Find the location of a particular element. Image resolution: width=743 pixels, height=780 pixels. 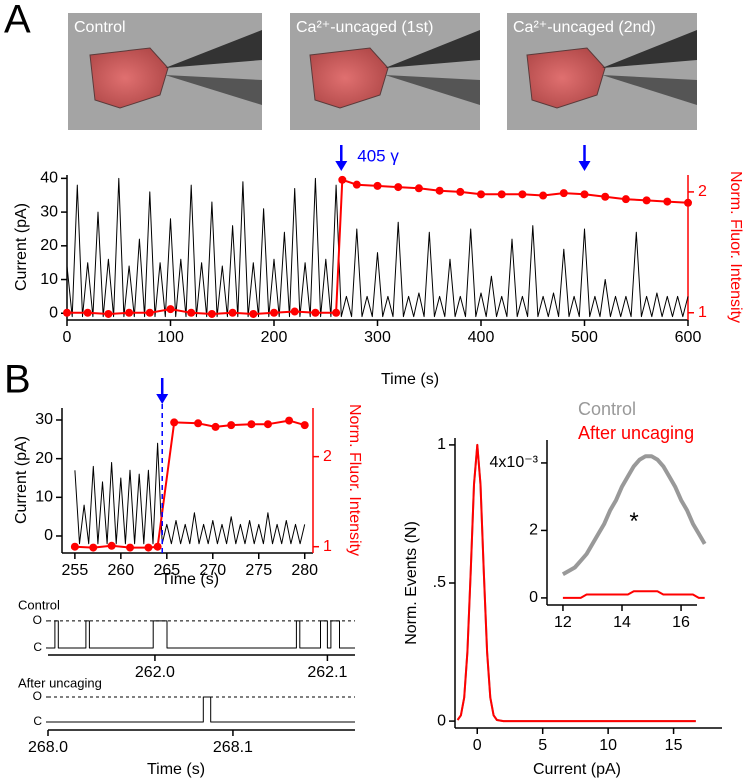

legend-label: After uncaging is located at coordinates (636, 433).